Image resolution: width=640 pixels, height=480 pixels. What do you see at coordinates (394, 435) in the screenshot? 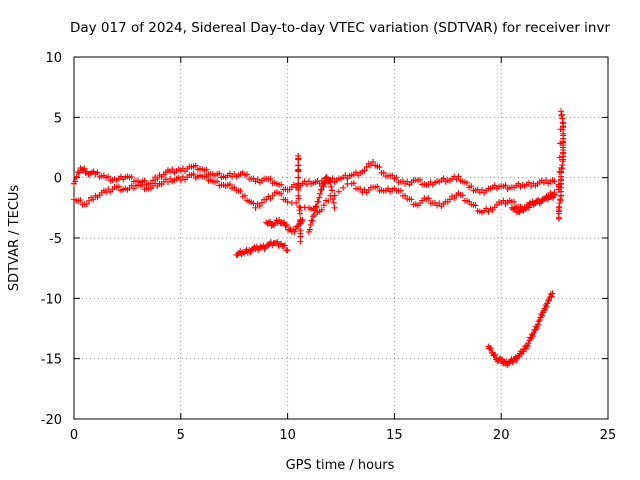
I see `x-tick-label: 15` at bounding box center [394, 435].